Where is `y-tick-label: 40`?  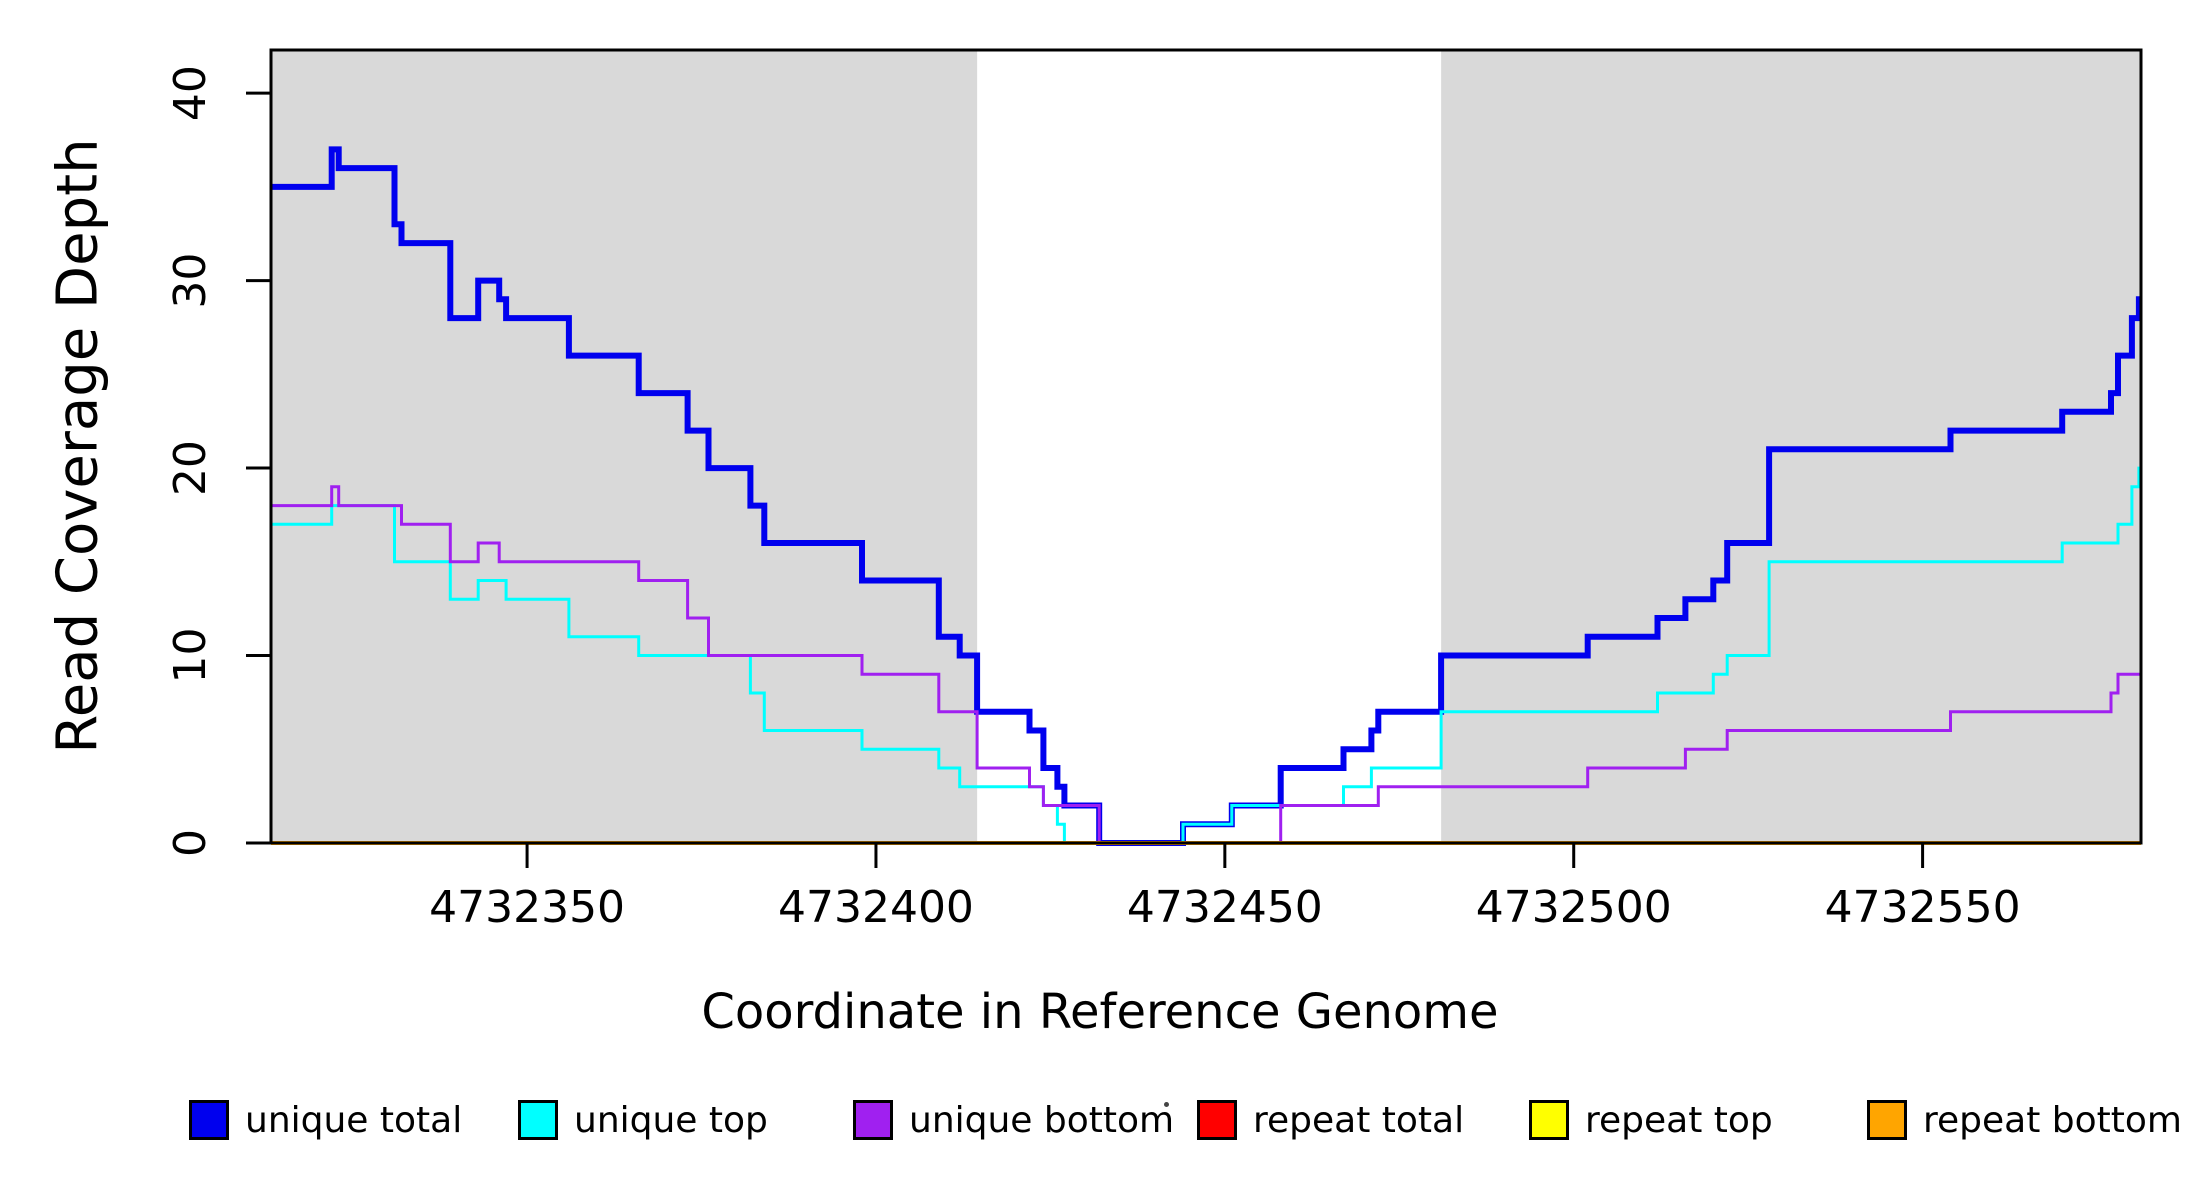
y-tick-label: 40 is located at coordinates (190, 93).